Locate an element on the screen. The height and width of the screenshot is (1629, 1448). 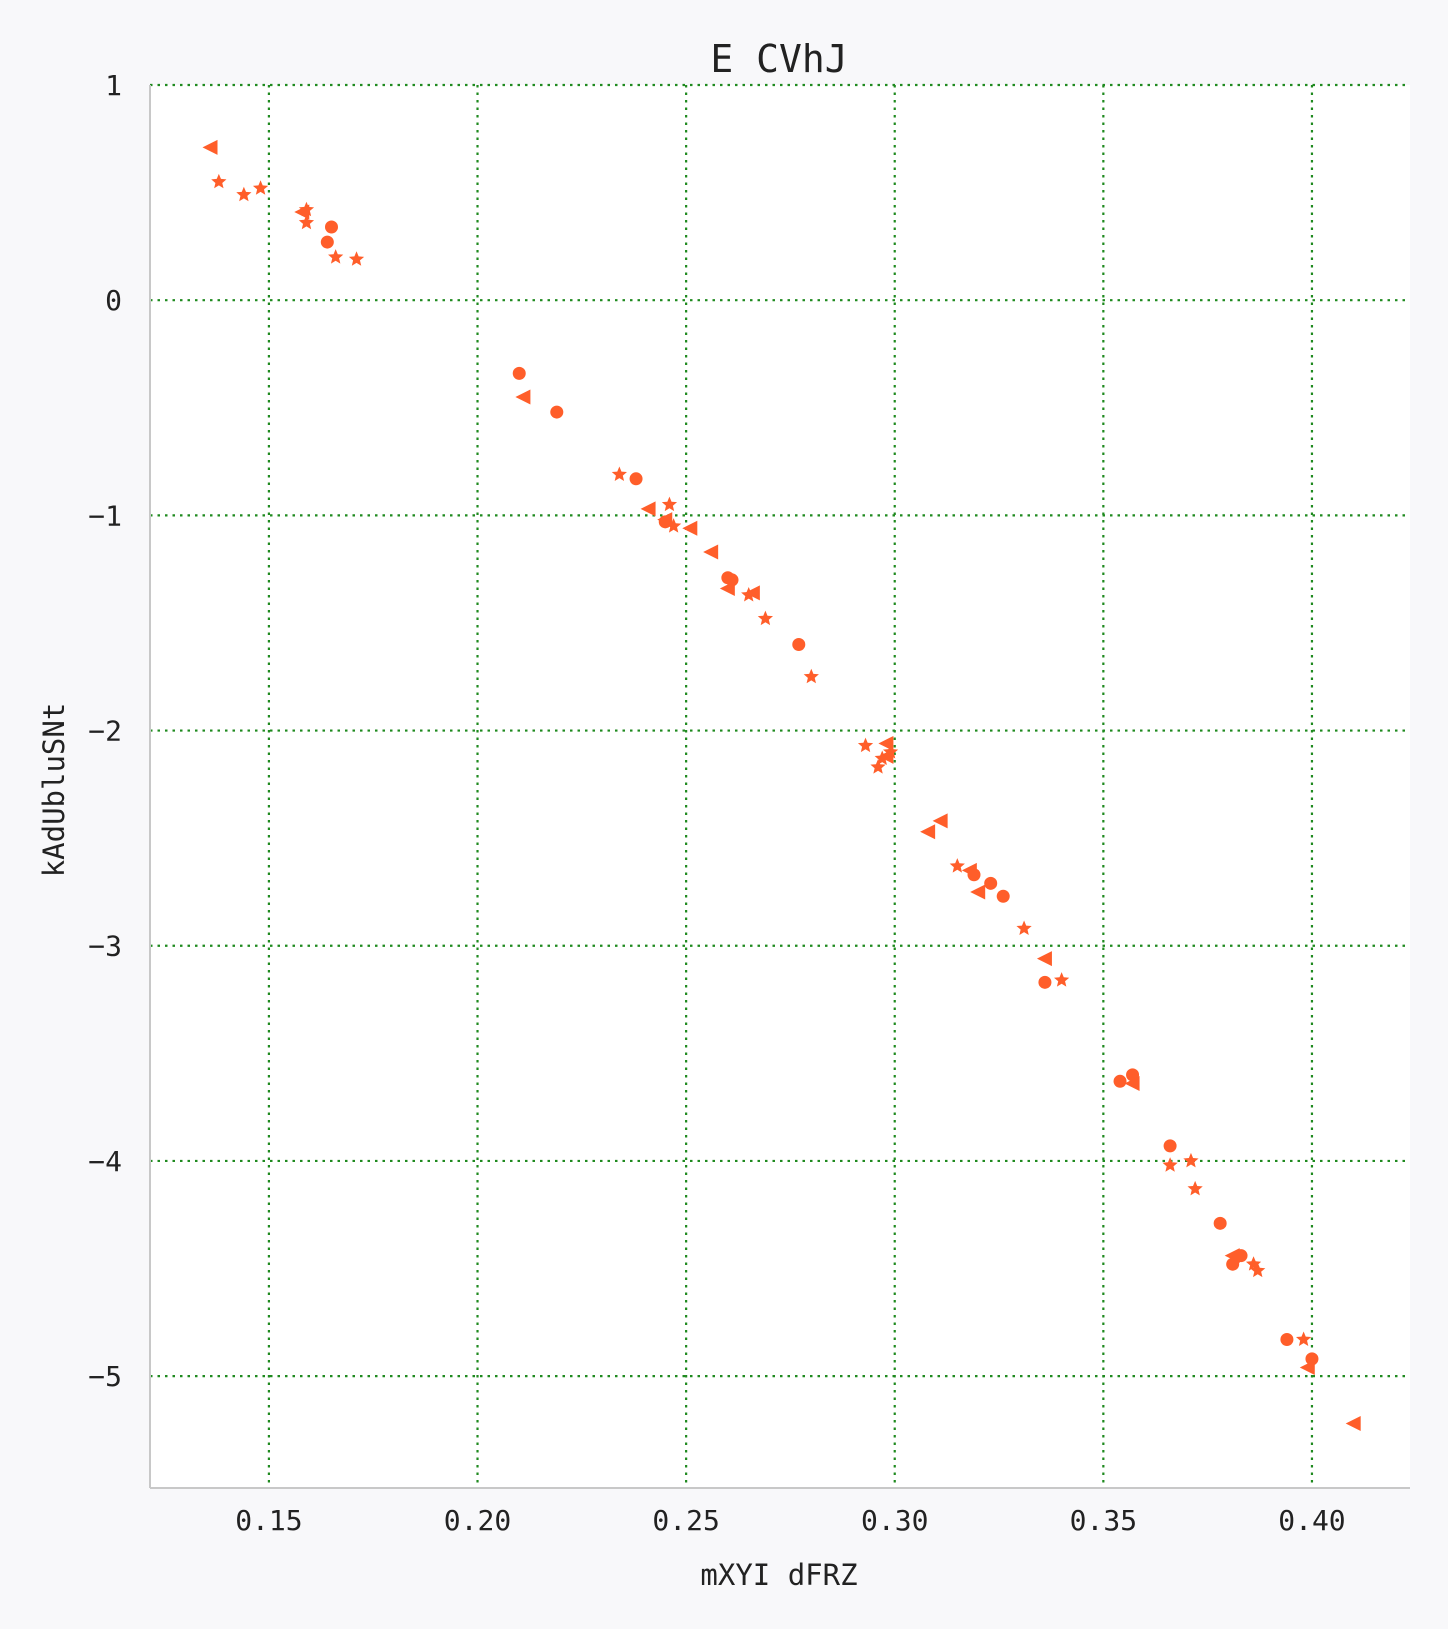
y-tick-label: −3 is located at coordinates (105, 946).